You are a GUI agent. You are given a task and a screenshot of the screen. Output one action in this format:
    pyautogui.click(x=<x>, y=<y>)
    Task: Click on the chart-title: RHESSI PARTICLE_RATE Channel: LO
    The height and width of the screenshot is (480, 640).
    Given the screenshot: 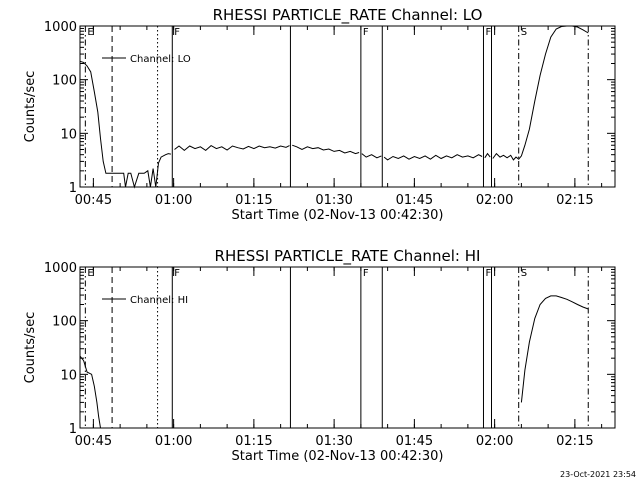 What is the action you would take?
    pyautogui.click(x=348, y=15)
    